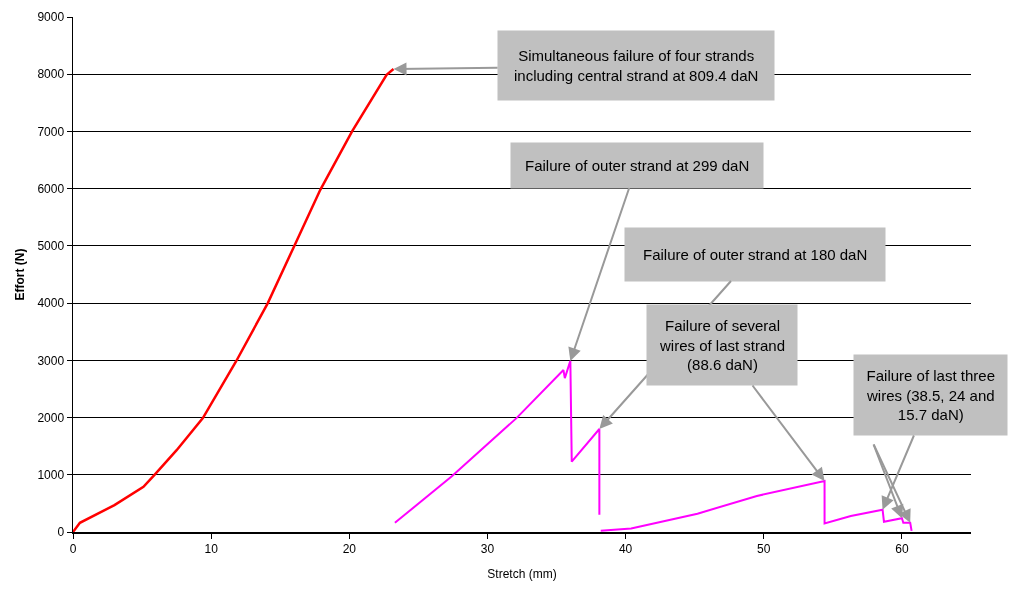  What do you see at coordinates (755, 254) in the screenshot?
I see `annotation: Failure of outer strand at 180 daN` at bounding box center [755, 254].